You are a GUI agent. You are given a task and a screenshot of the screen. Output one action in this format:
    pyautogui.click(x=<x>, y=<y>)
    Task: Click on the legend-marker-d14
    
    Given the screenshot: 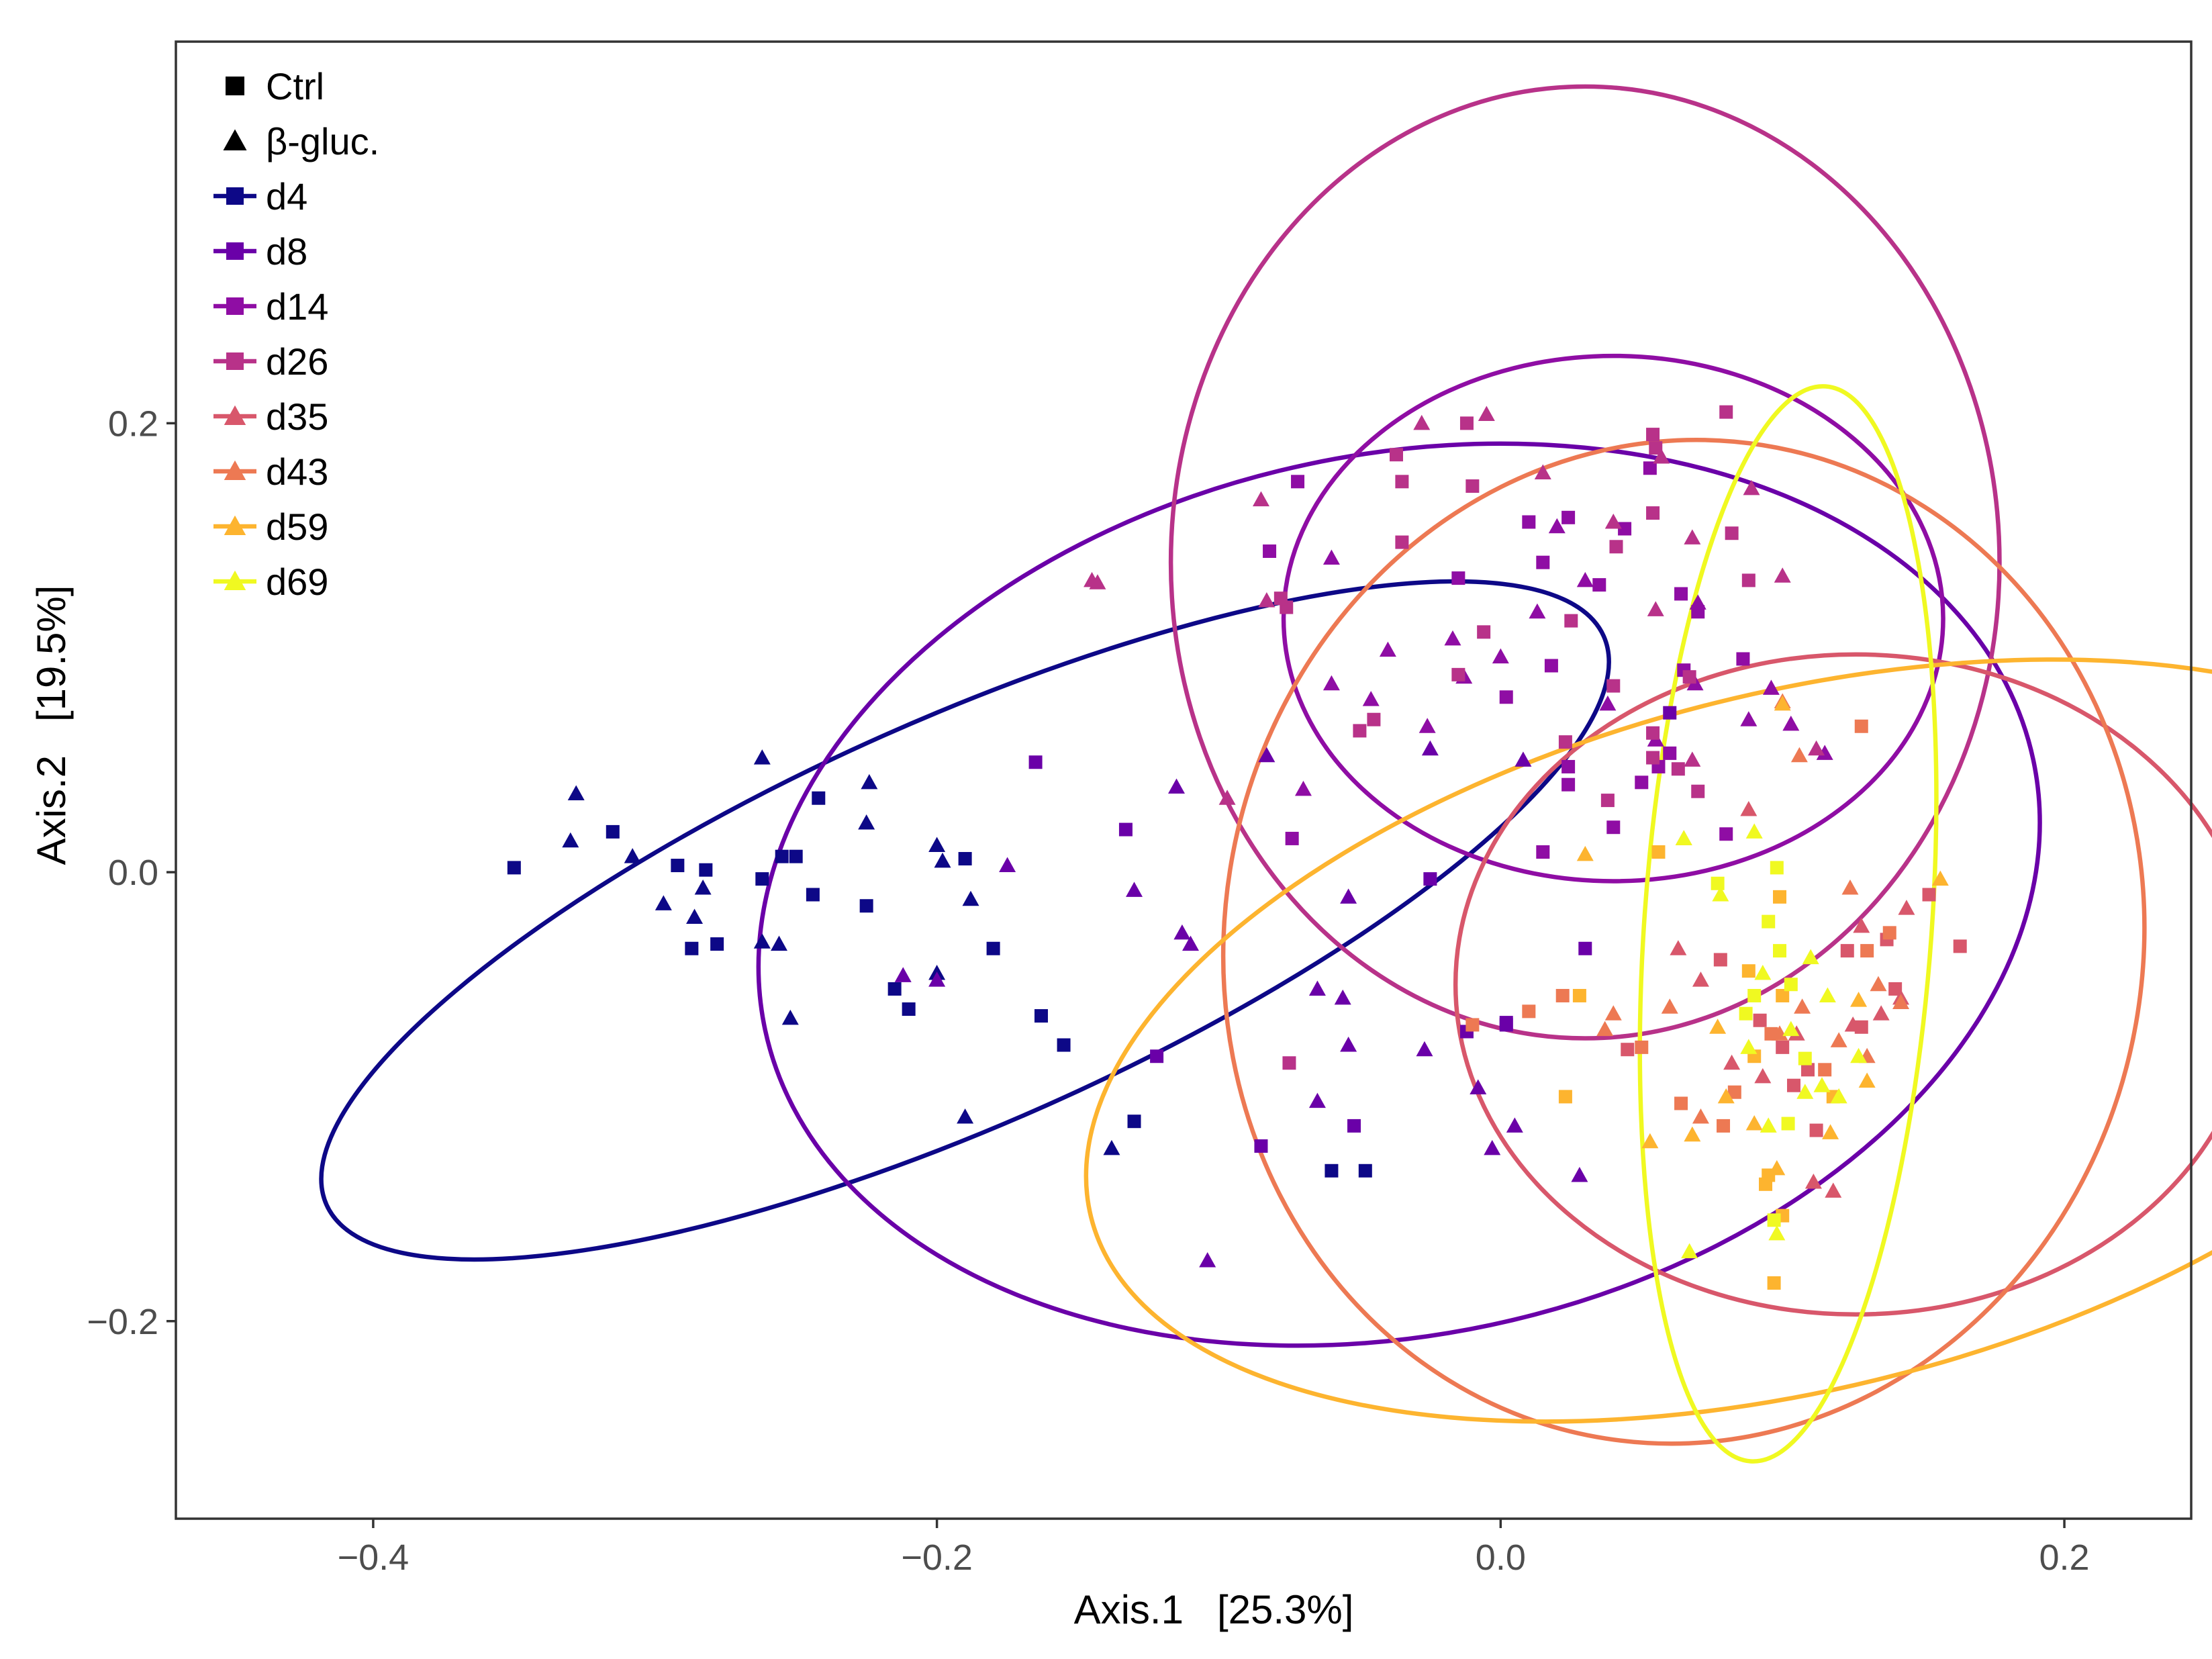 What is the action you would take?
    pyautogui.click(x=235, y=306)
    